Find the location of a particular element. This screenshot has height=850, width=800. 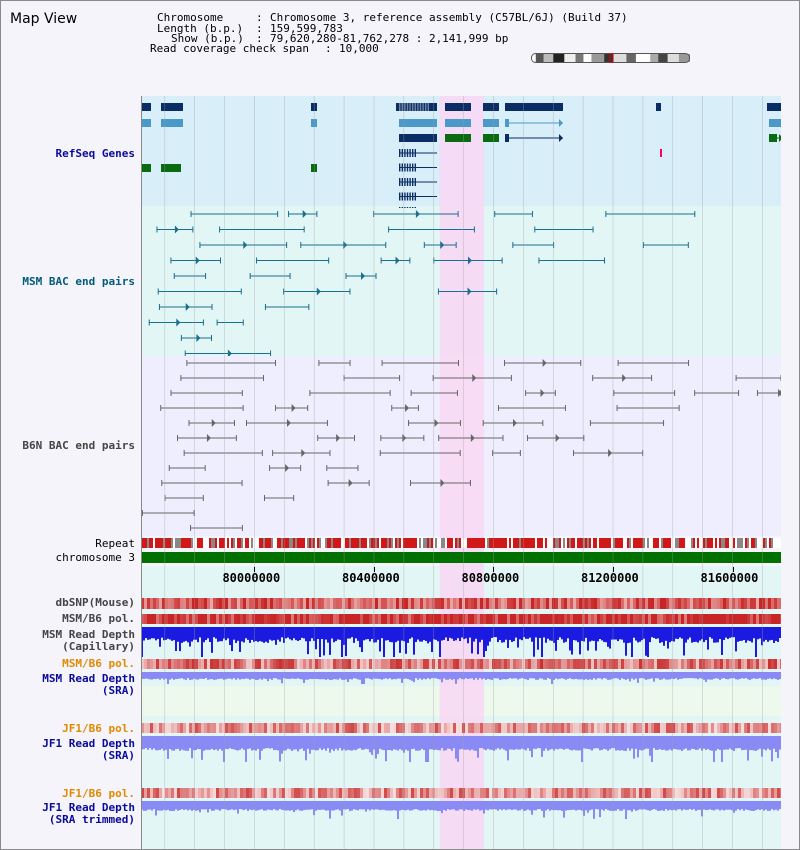

ideogram-band is located at coordinates (643, 58).